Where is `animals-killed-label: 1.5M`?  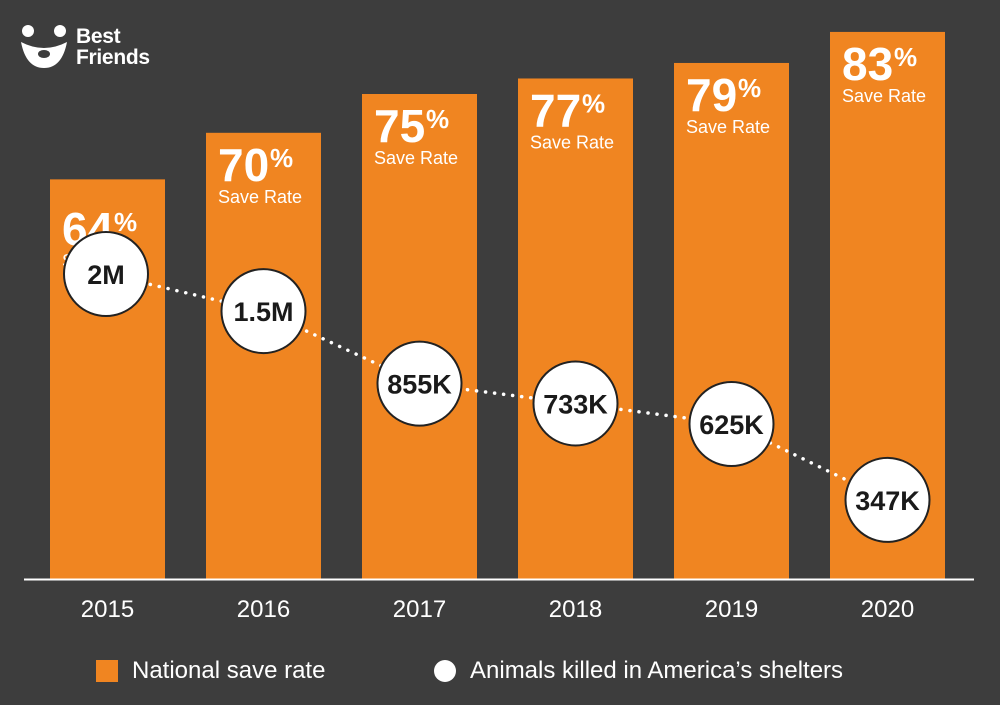 animals-killed-label: 1.5M is located at coordinates (263, 312).